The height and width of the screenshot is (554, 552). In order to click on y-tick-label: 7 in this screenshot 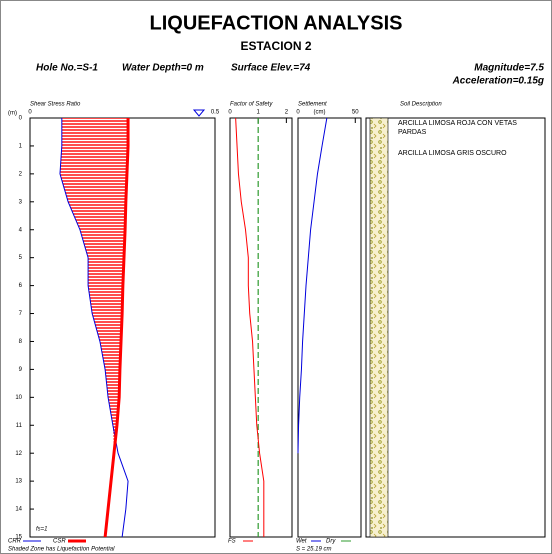, I will do `click(21, 314)`.